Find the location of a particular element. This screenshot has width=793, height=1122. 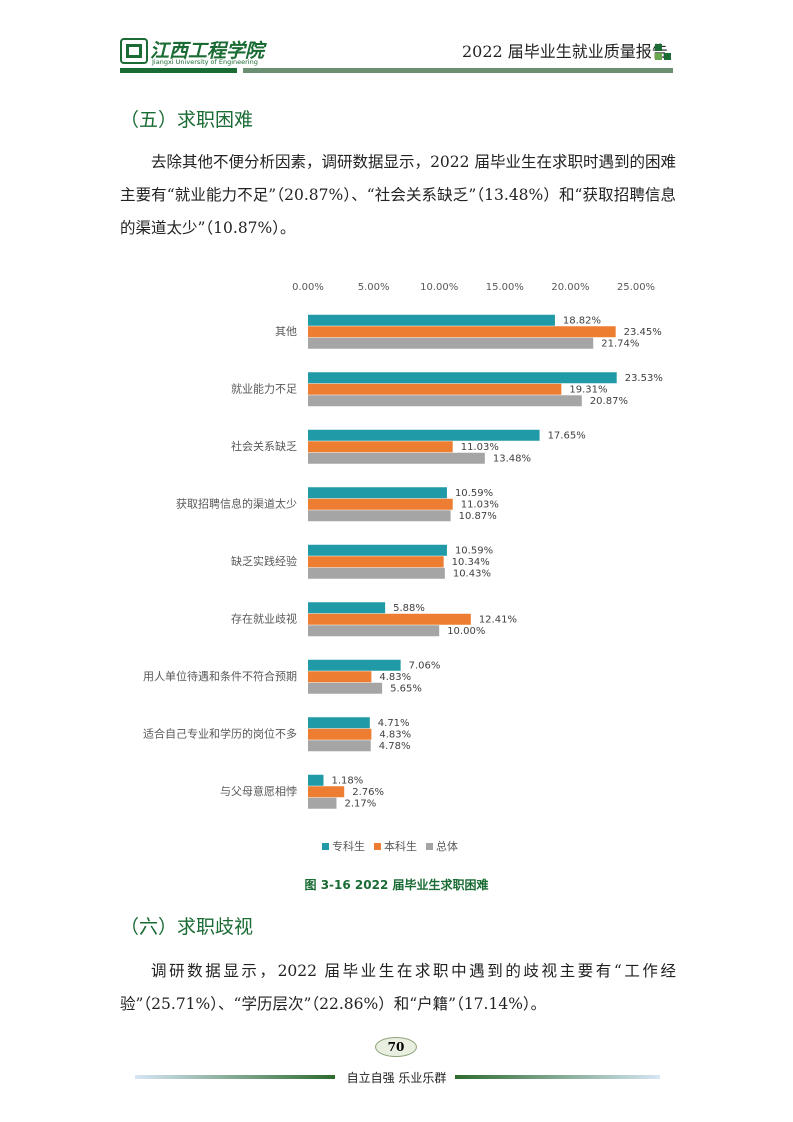

value-label: 10.87% is located at coordinates (478, 516).